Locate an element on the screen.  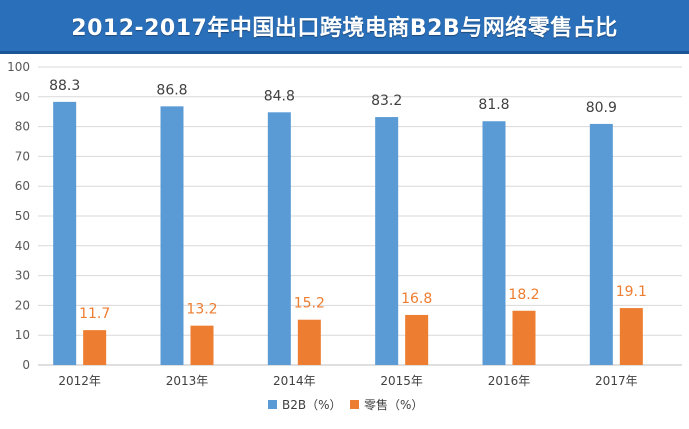
data-label-b2b-3: 83.2 is located at coordinates (386, 101).